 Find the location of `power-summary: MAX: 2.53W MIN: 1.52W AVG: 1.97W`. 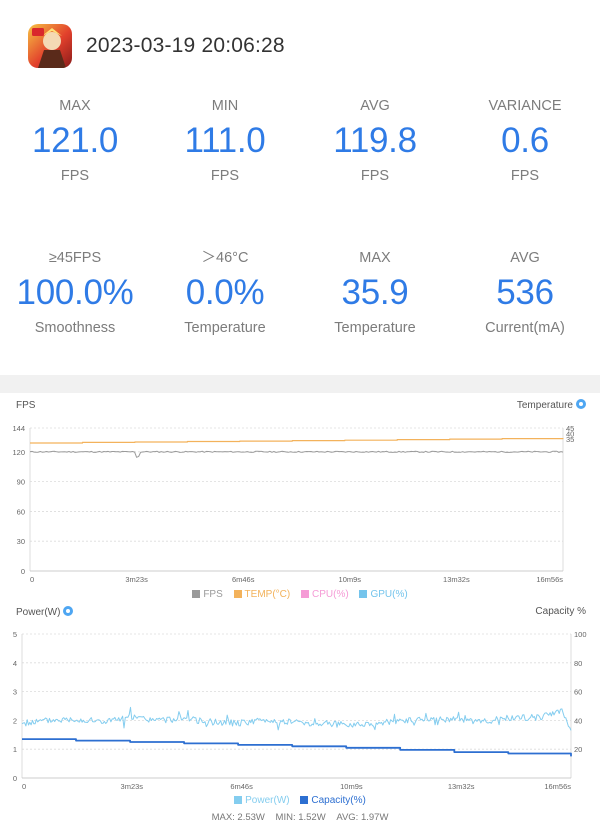

power-summary: MAX: 2.53W MIN: 1.52W AVG: 1.97W is located at coordinates (300, 817).